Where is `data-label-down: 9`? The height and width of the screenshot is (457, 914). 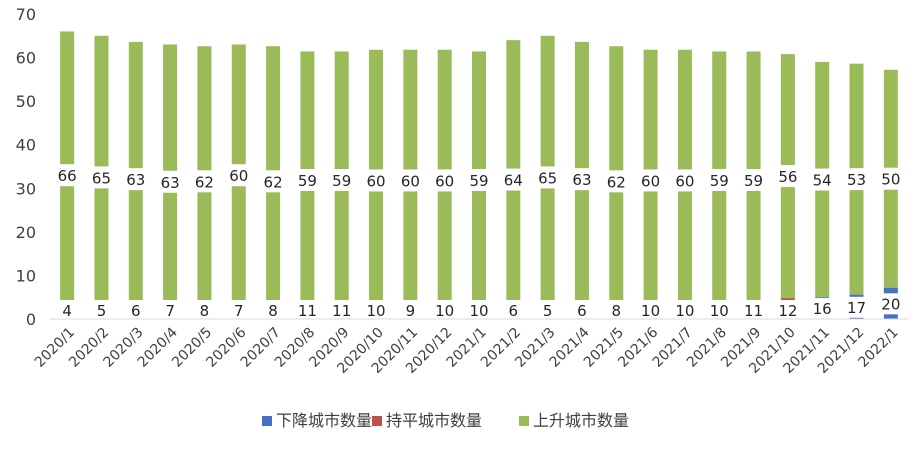 data-label-down: 9 is located at coordinates (411, 311).